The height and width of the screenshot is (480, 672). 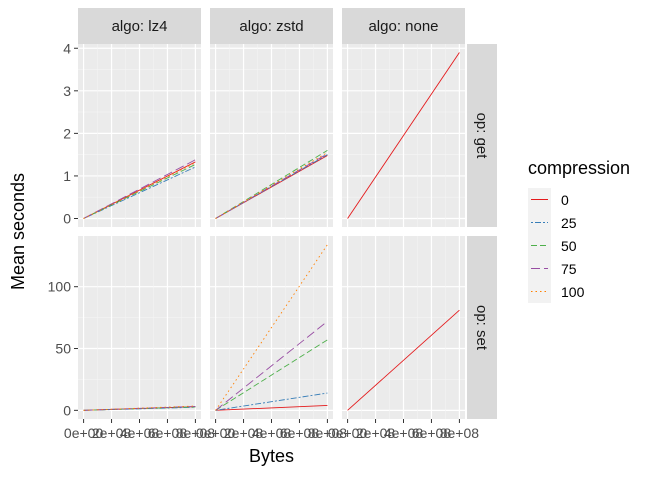 I want to click on row-strip-label-1: op: set, so click(x=481, y=328).